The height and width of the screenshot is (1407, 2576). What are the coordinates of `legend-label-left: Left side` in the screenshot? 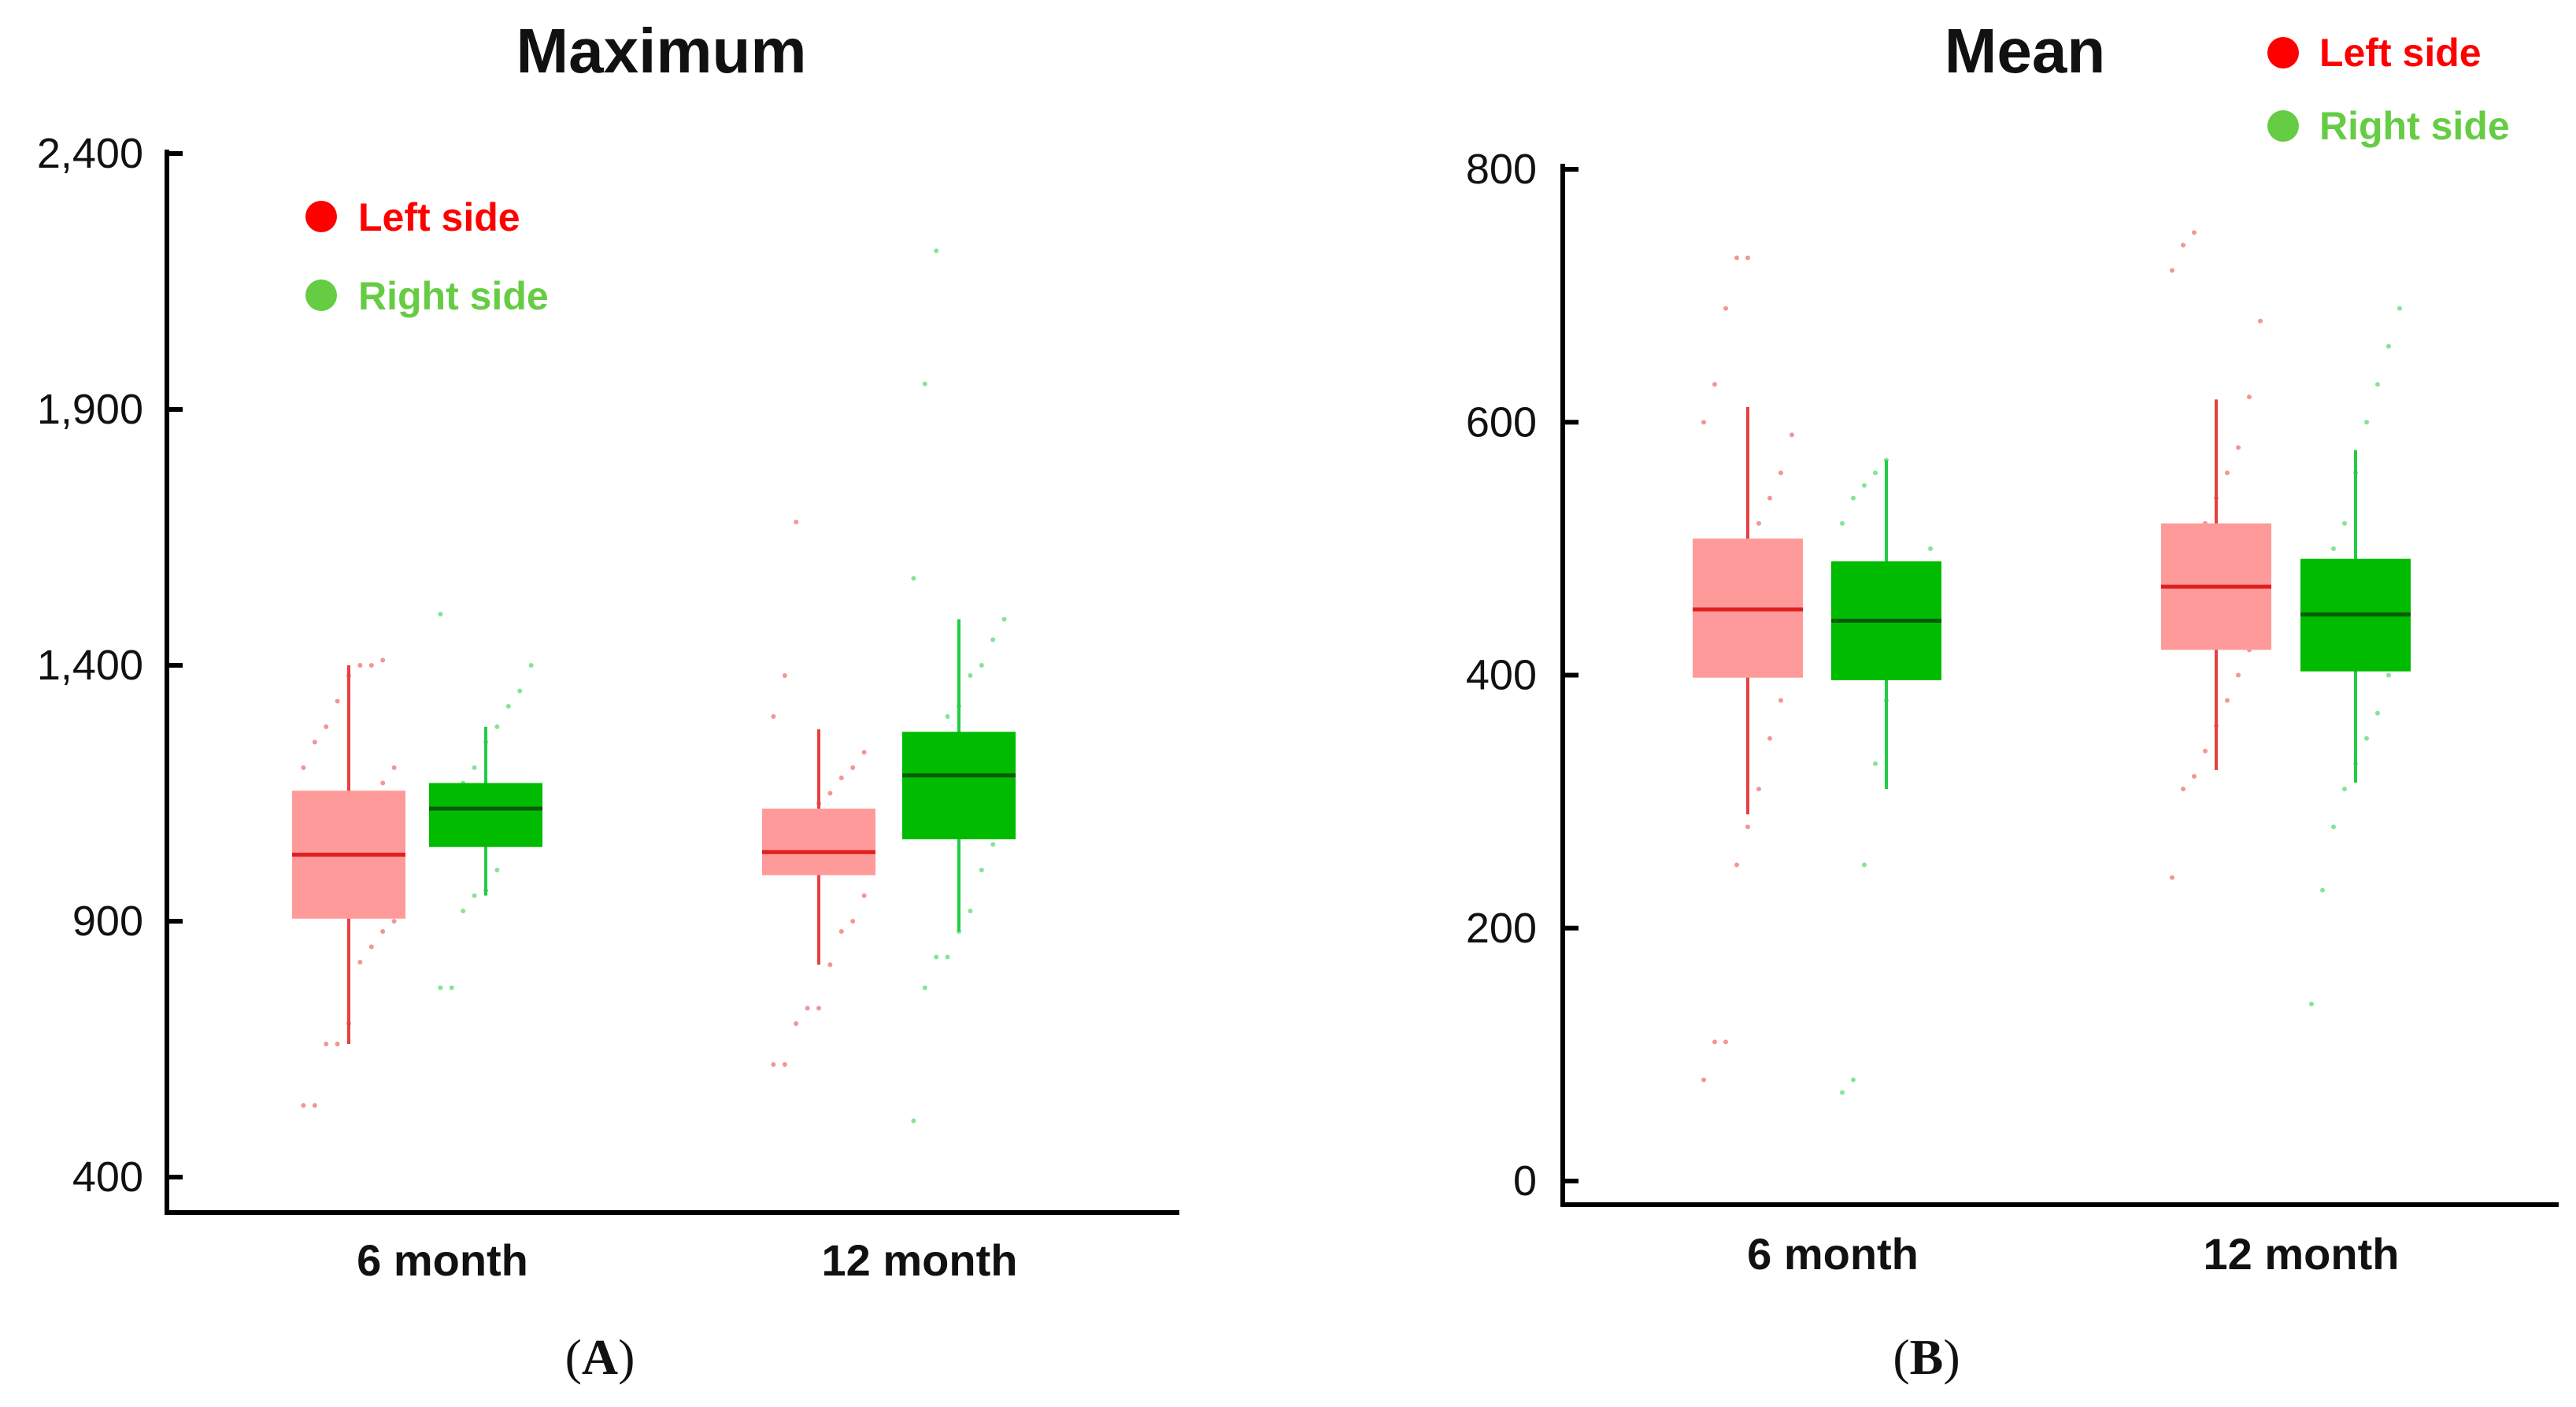 It's located at (2400, 53).